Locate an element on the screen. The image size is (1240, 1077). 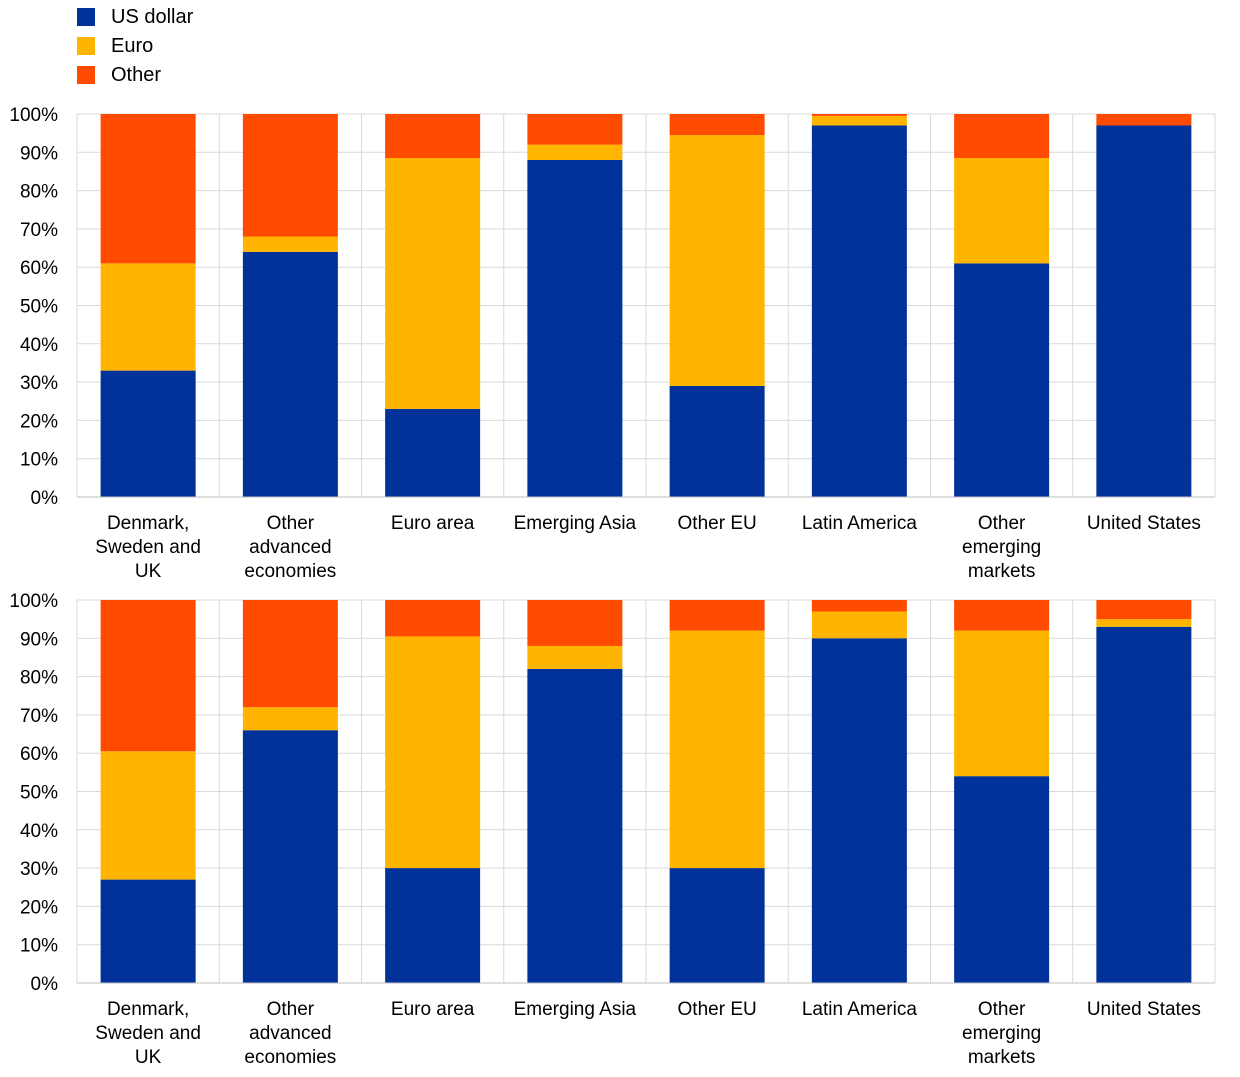
legend-swatch-other is located at coordinates (86, 74).